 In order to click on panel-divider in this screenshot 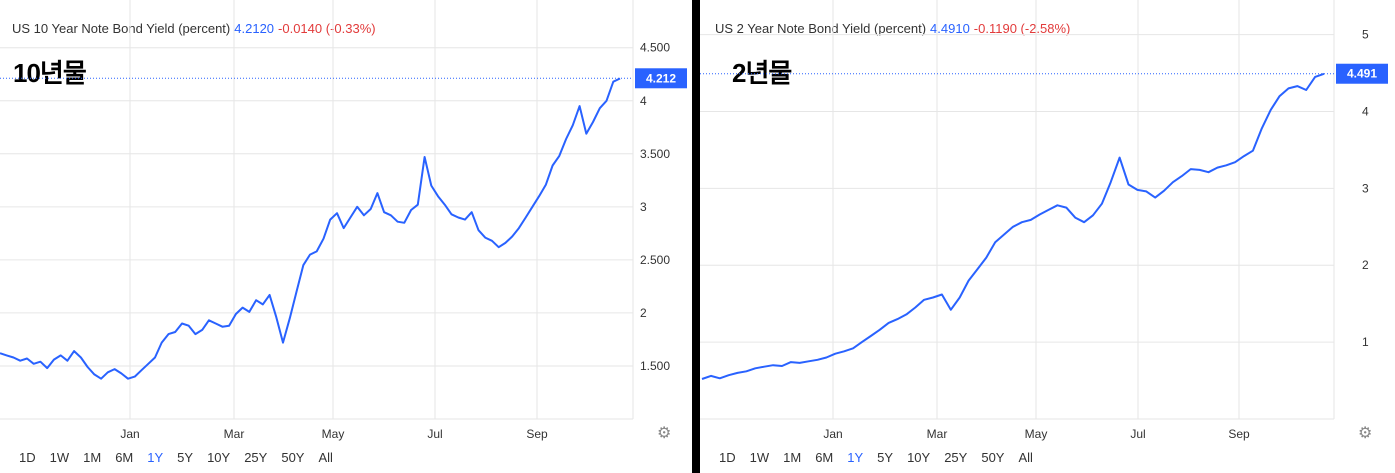, I will do `click(696, 236)`.